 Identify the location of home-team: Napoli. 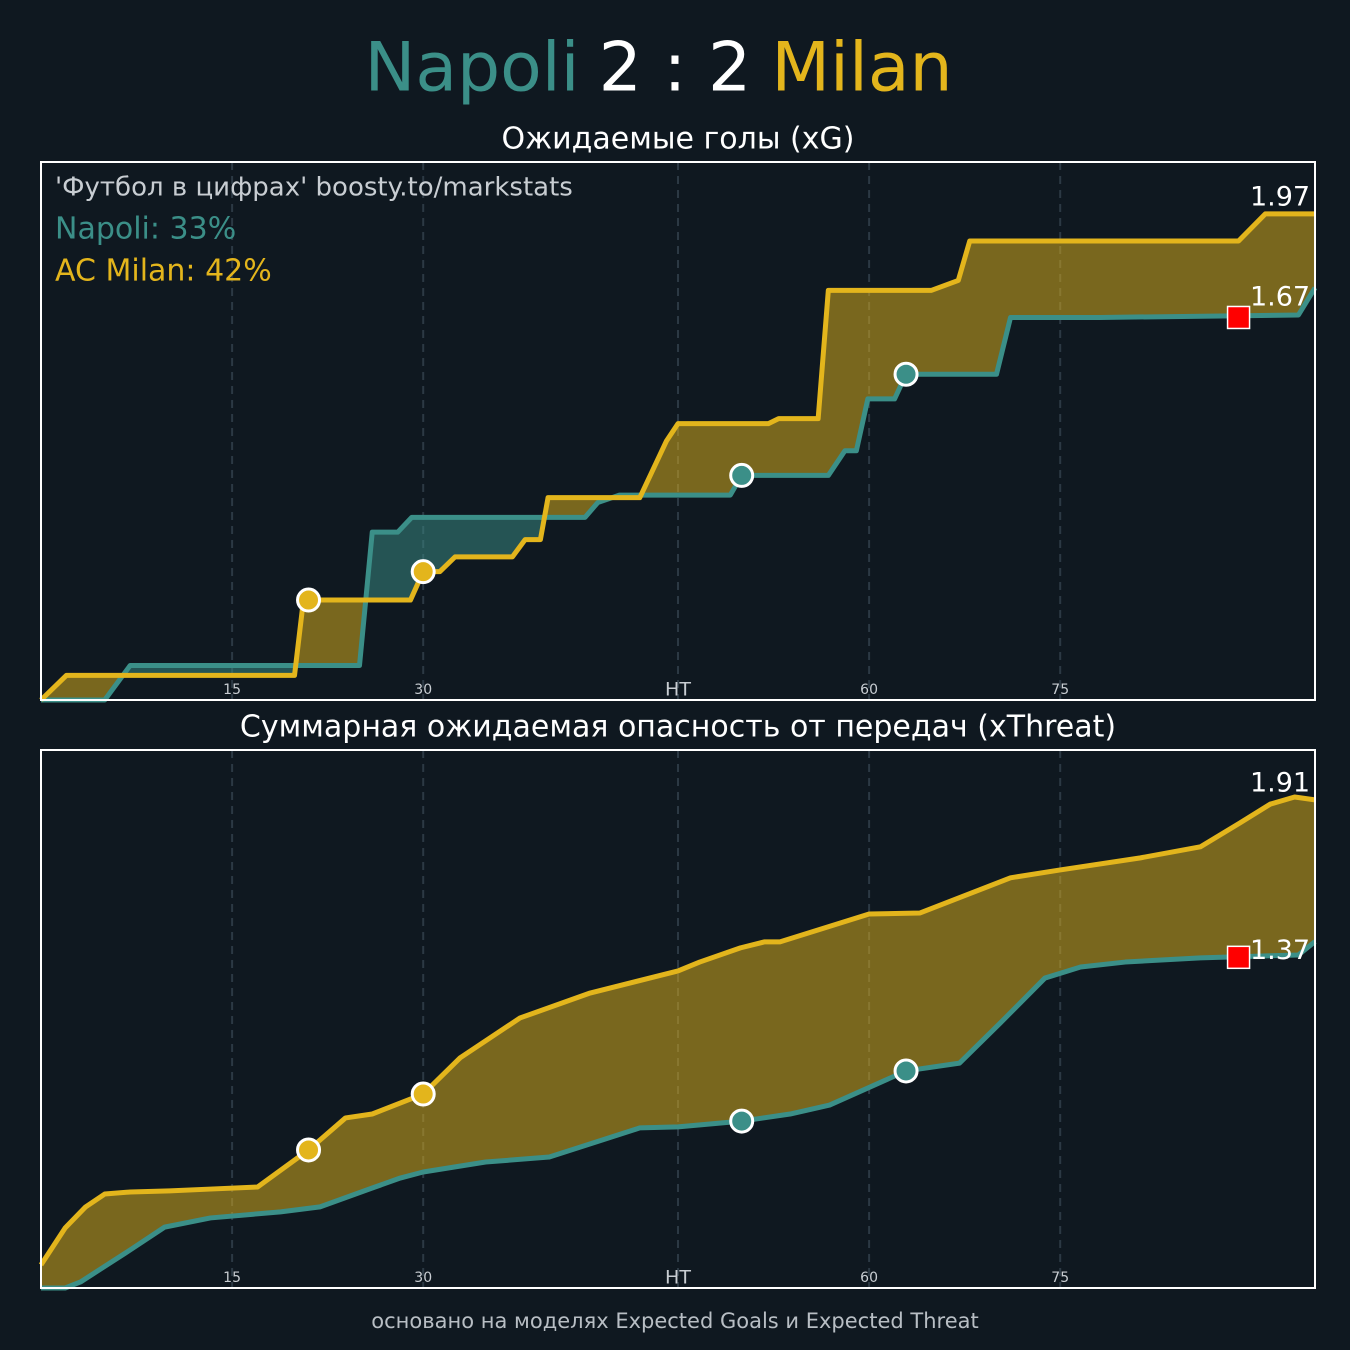
(471, 68).